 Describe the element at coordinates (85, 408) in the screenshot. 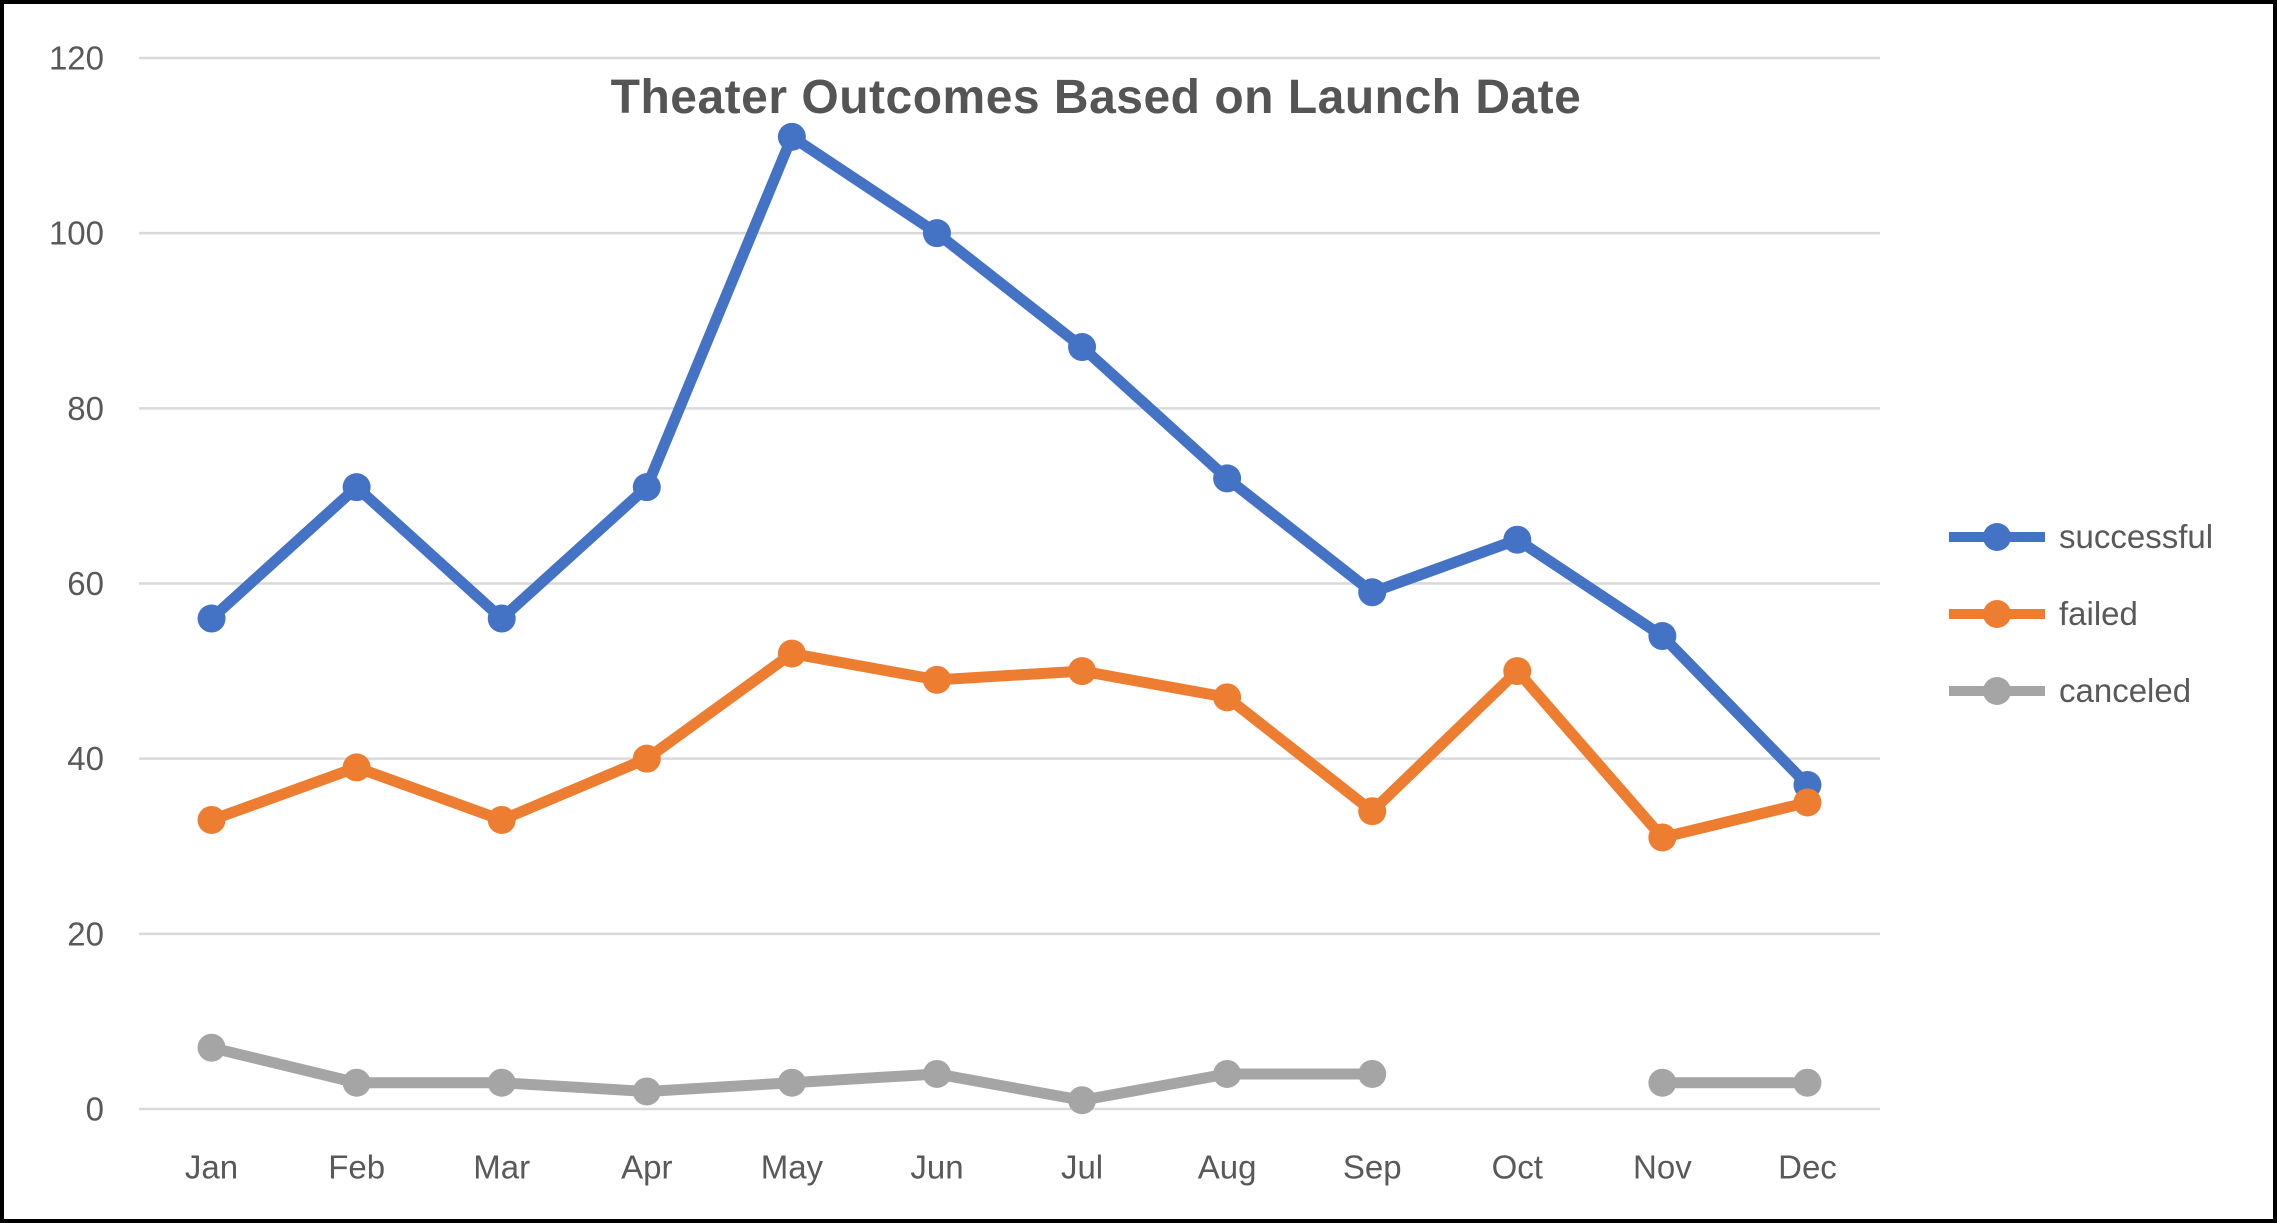

I see `y-tick-80: 80` at that location.